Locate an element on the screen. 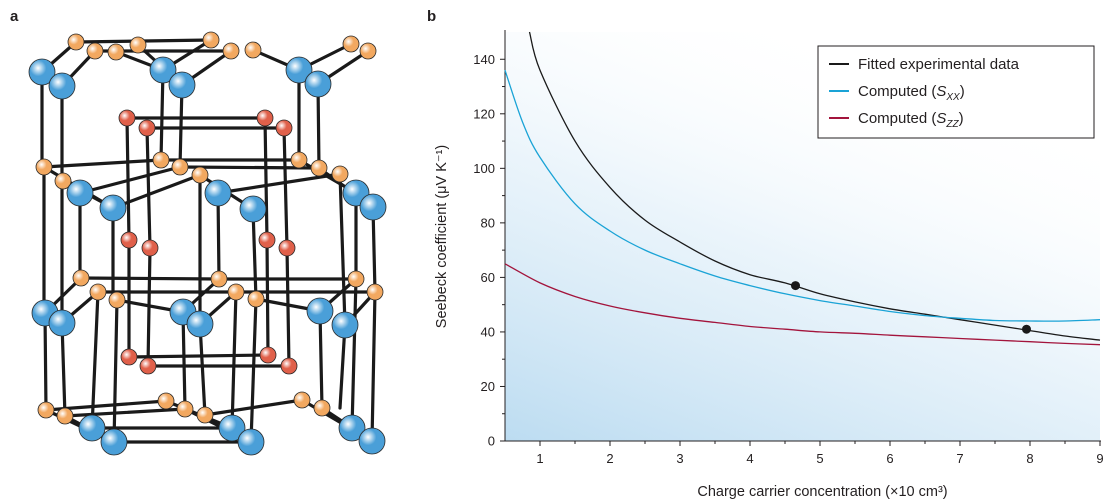 Image resolution: width=1106 pixels, height=502 pixels. panel-label-b: b is located at coordinates (432, 16).